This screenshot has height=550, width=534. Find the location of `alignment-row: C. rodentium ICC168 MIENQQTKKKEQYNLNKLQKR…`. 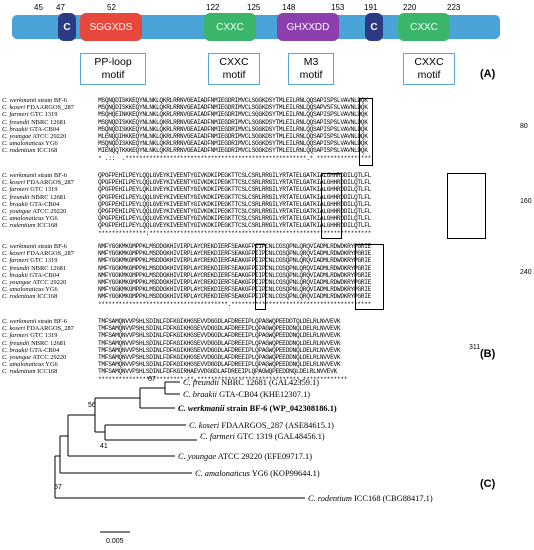

alignment-row: C. rodentium ICC168 MIENQQTKKKEQYNLNKLQKR… is located at coordinates (186, 150).